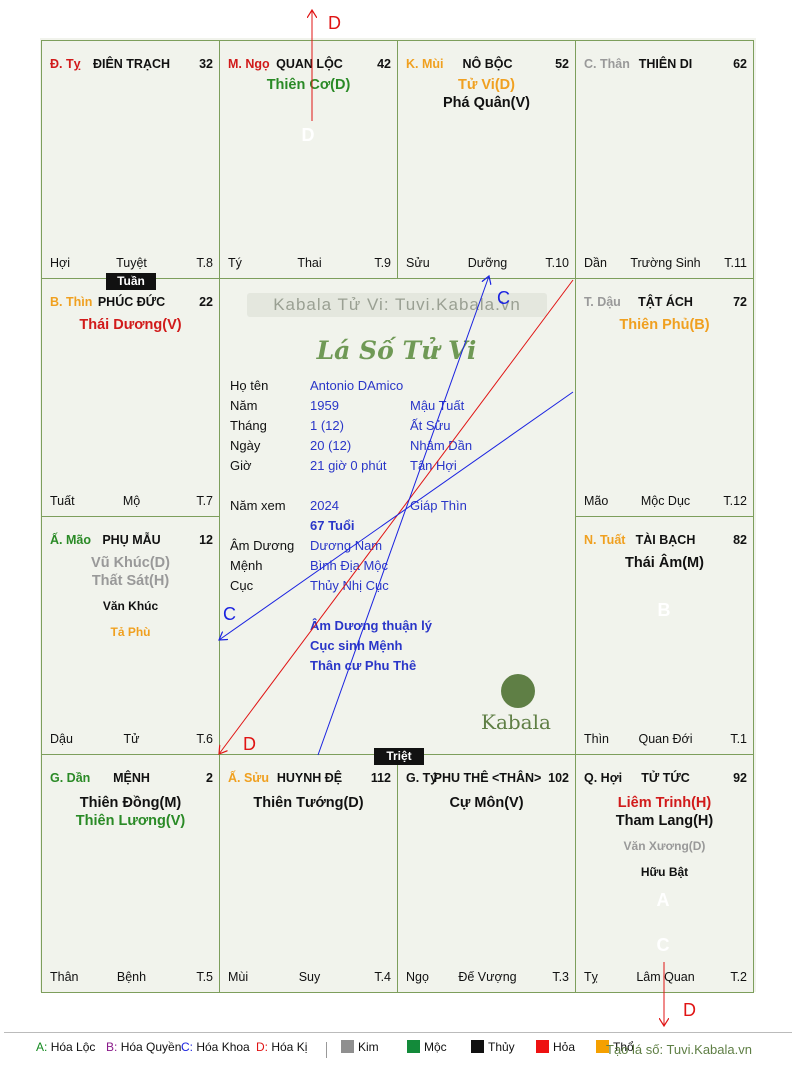 This screenshot has height=1070, width=796. What do you see at coordinates (486, 85) in the screenshot?
I see `main-star: Tử Vi(D)` at bounding box center [486, 85].